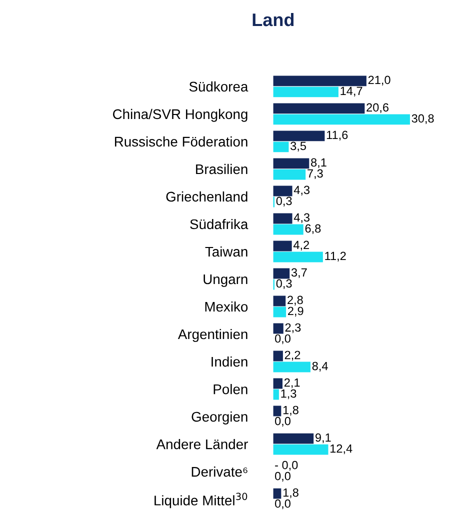 Image resolution: width=463 pixels, height=518 pixels. Describe the element at coordinates (377, 108) in the screenshot. I see `data-label: 20,6` at that location.